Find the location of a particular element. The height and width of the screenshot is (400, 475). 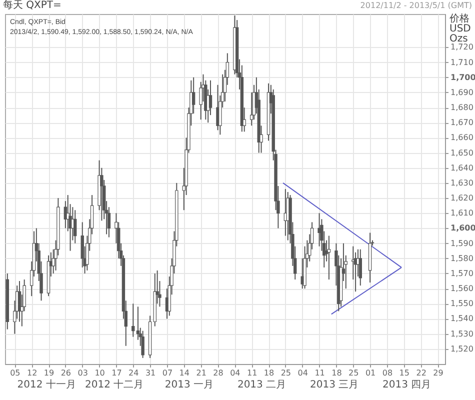

y-tick-label: 1,610 is located at coordinates (462, 213).